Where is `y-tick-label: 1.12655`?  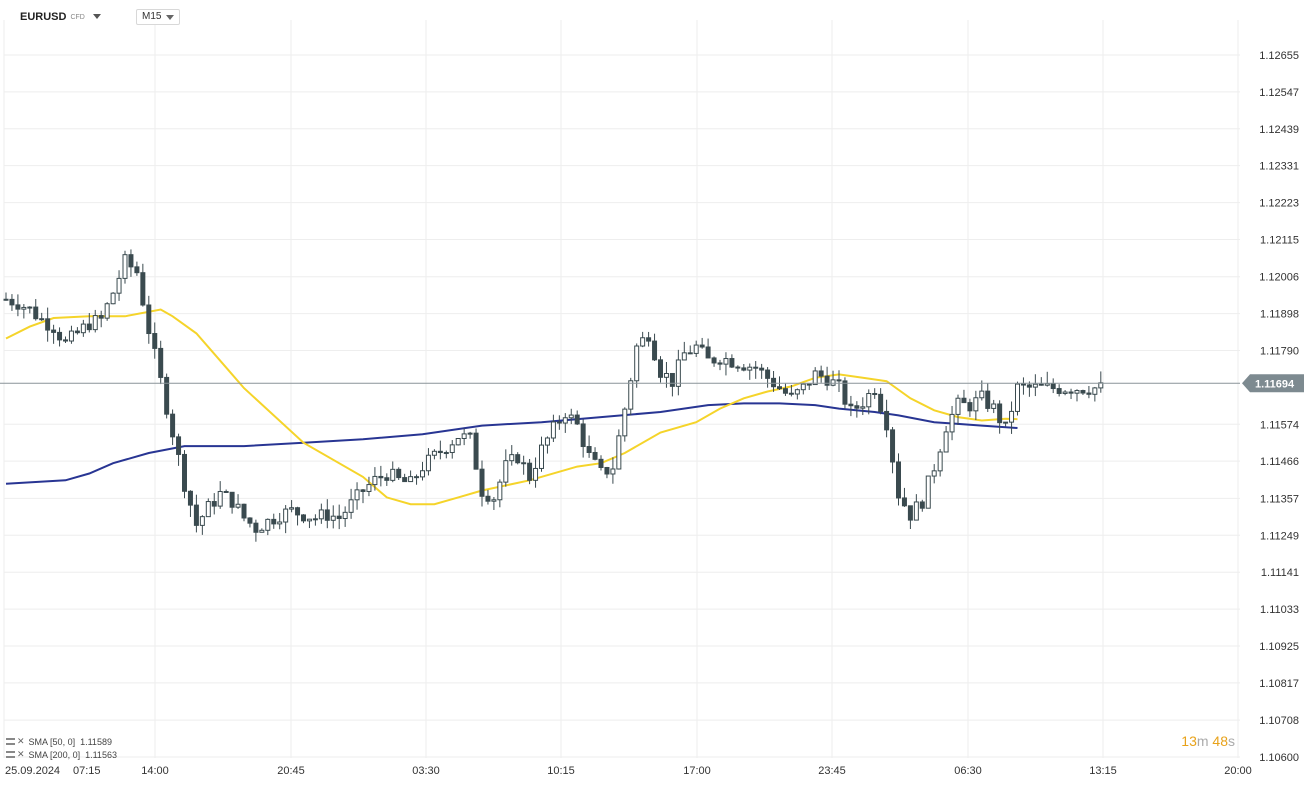 y-tick-label: 1.12655 is located at coordinates (1279, 56).